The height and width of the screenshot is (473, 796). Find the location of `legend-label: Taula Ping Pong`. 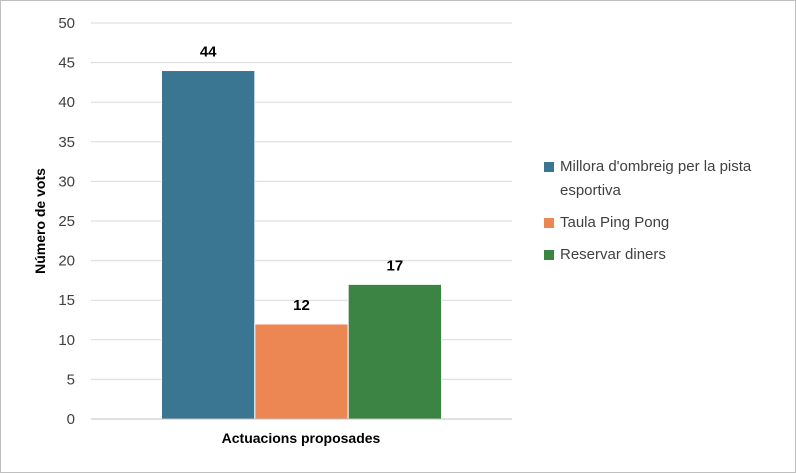

legend-label: Taula Ping Pong is located at coordinates (615, 222).